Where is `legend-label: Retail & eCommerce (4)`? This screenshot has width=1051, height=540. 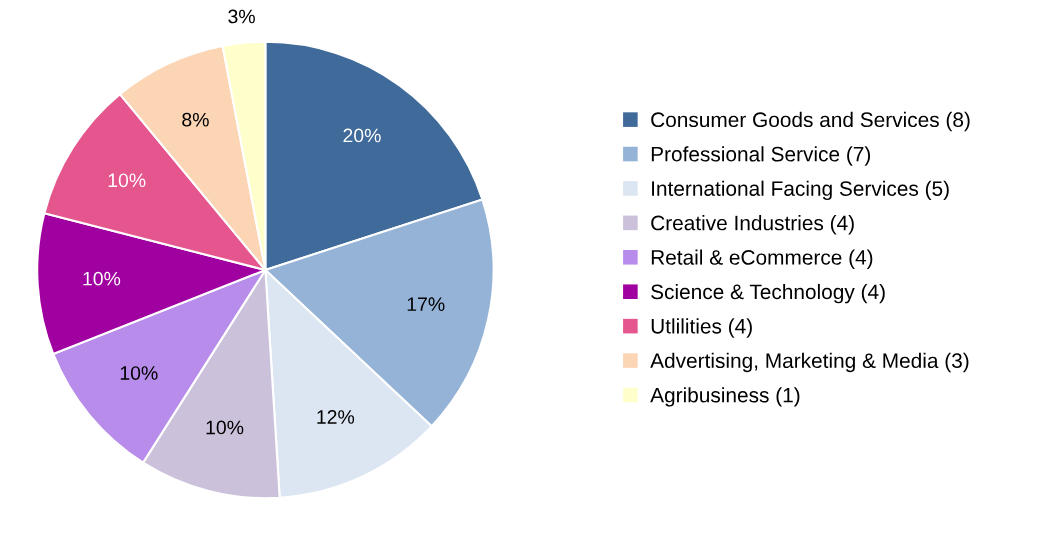
legend-label: Retail & eCommerce (4) is located at coordinates (762, 259).